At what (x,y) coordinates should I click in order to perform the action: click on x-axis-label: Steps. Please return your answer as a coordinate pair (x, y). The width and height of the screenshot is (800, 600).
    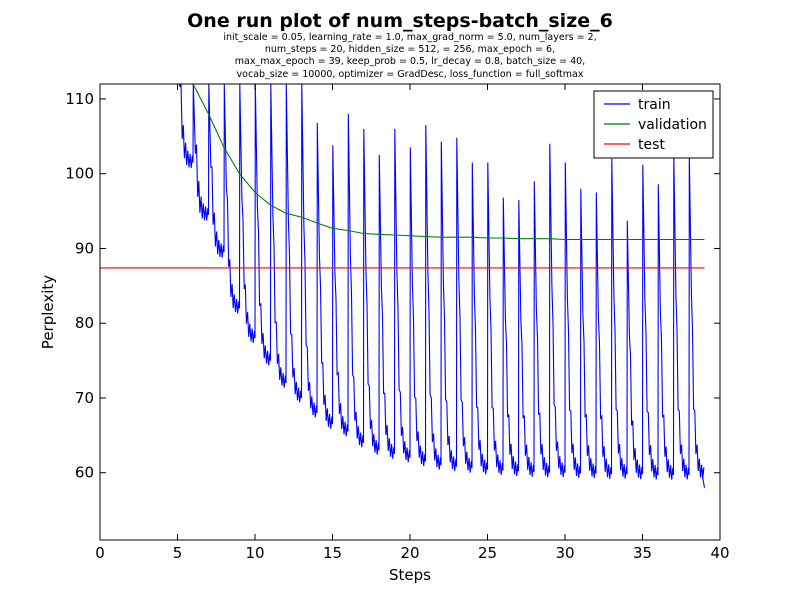
    Looking at the image, I should click on (410, 575).